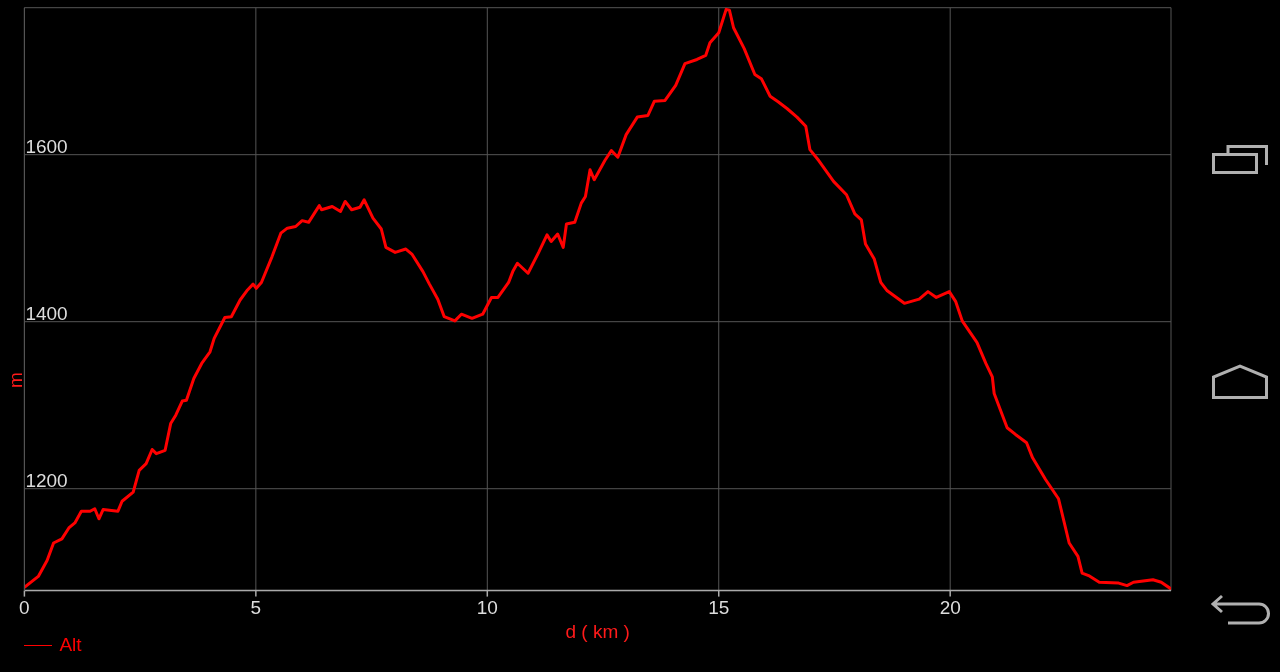  I want to click on x-tick-label: 20, so click(950, 608).